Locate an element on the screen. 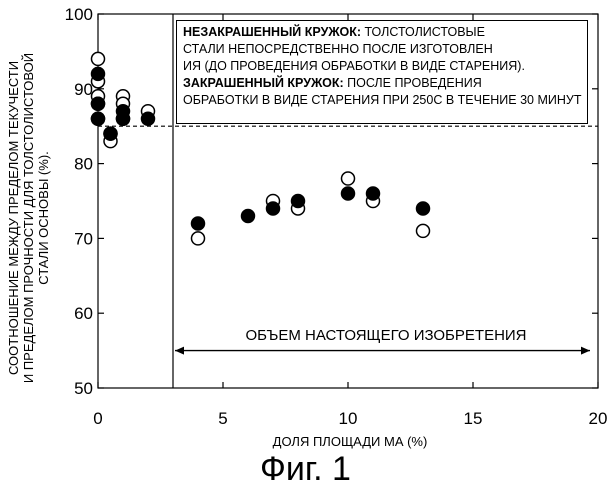 The height and width of the screenshot is (500, 611). x-tick-label: 15 is located at coordinates (473, 418).